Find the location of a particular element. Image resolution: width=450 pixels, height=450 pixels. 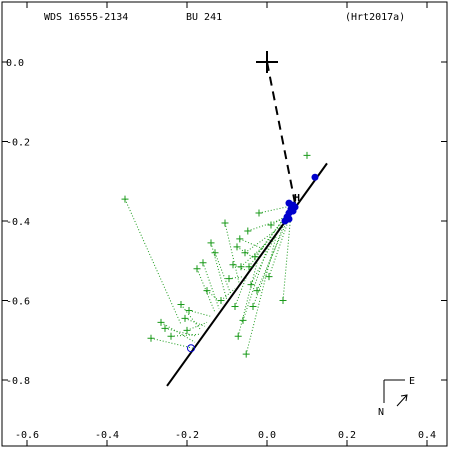

compass-rose: N E is located at coordinates (396, 397).